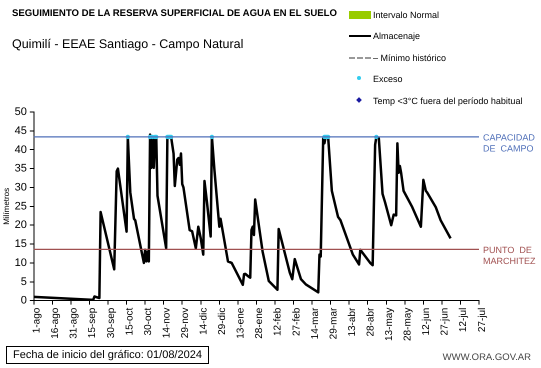 This screenshot has width=541, height=368. What do you see at coordinates (334, 323) in the screenshot?
I see `x-tick-label: 29-mar` at bounding box center [334, 323].